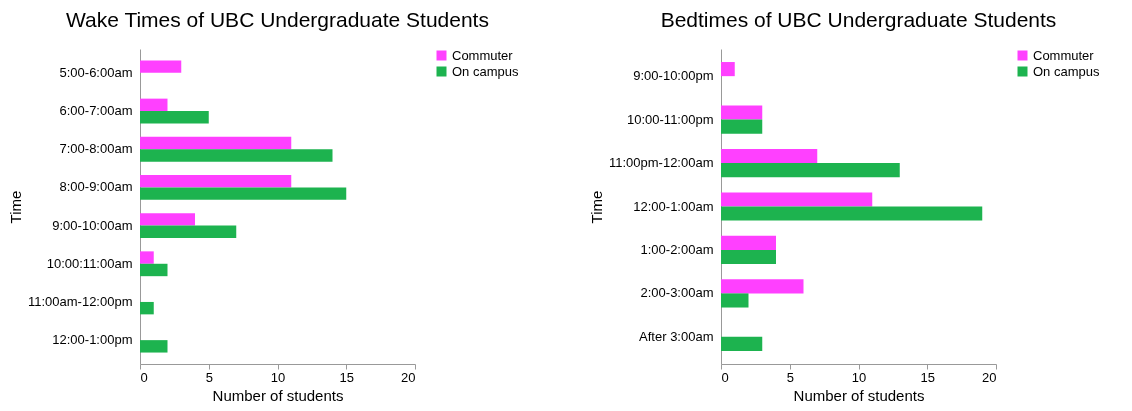 This screenshot has width=1132, height=411. What do you see at coordinates (677, 293) in the screenshot?
I see `y-tick-label: 2:00-3:00am` at bounding box center [677, 293].